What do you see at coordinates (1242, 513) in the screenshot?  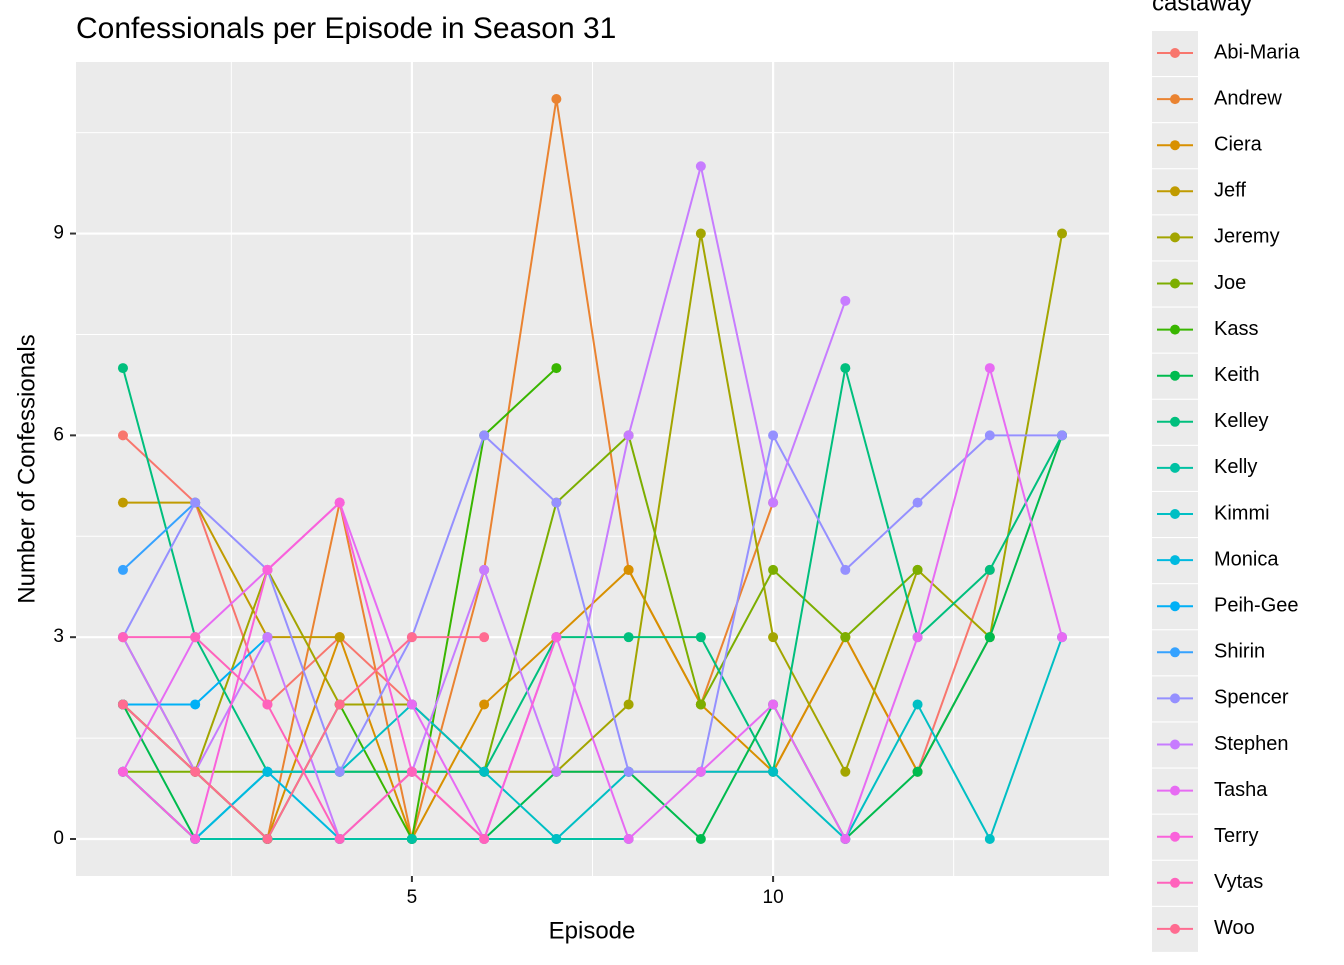 I see `legend-label: Kimmi` at bounding box center [1242, 513].